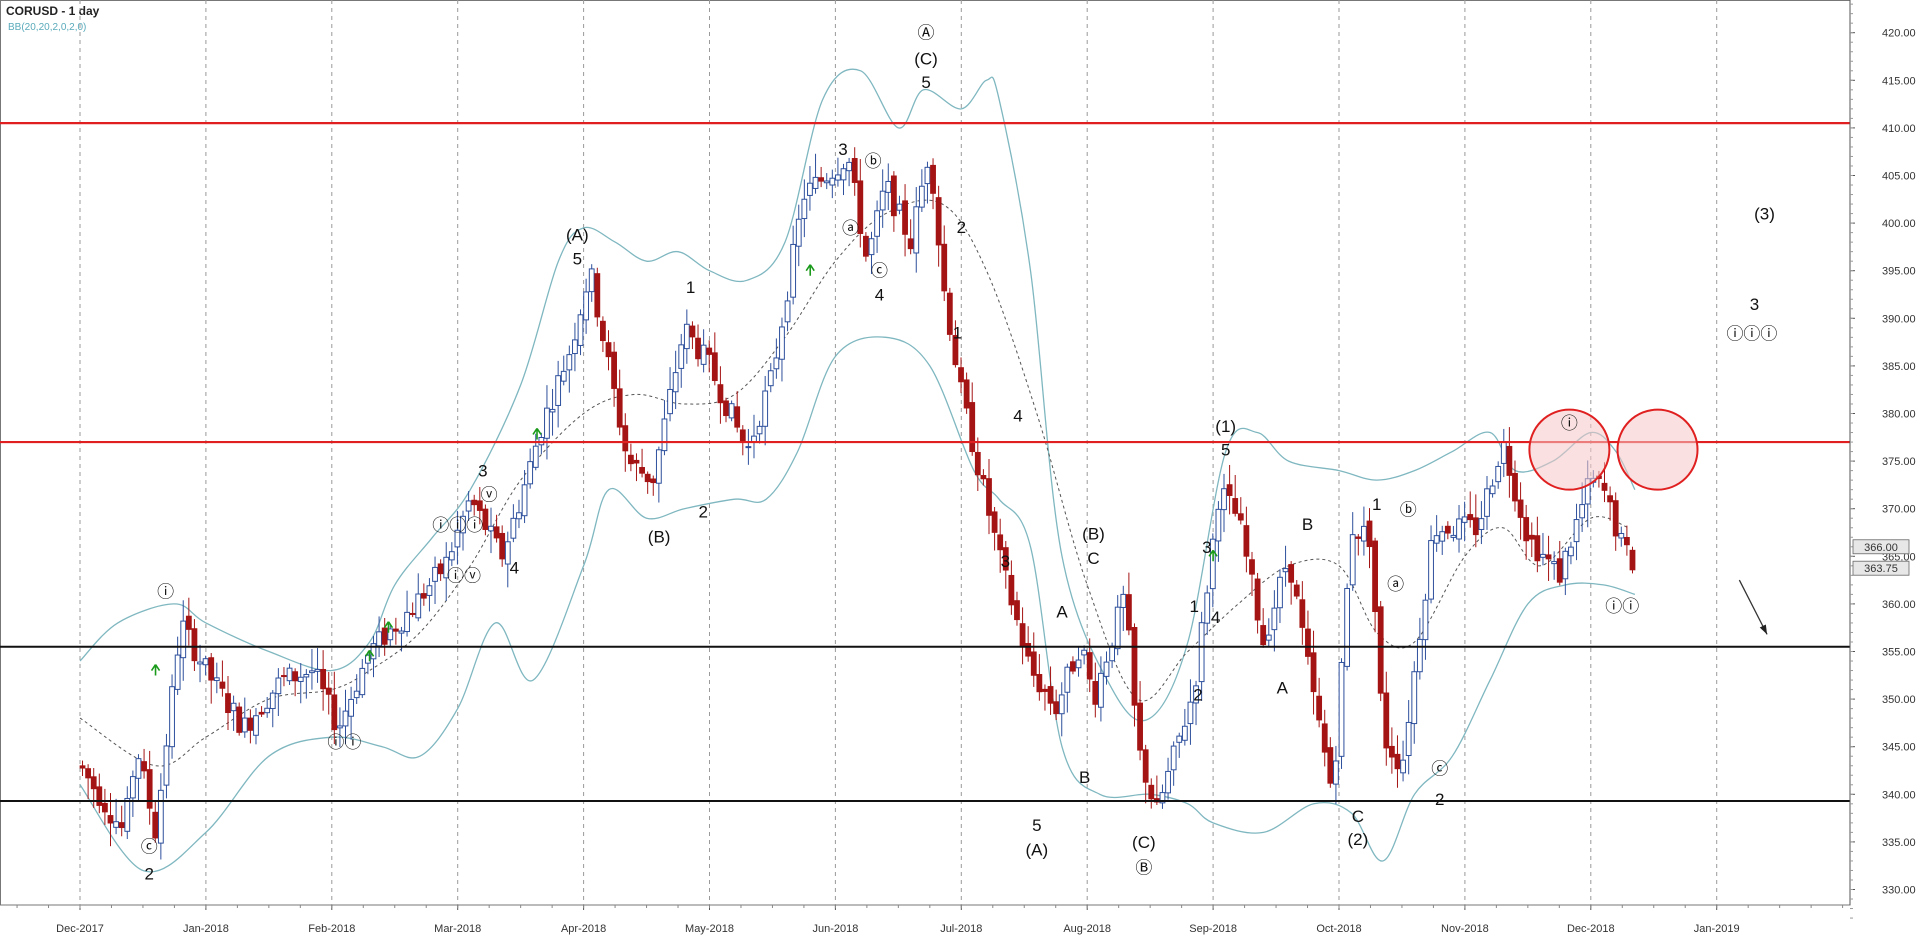 The width and height of the screenshot is (1918, 938). What do you see at coordinates (1899, 462) in the screenshot?
I see `y-tick-label: 375.00` at bounding box center [1899, 462].